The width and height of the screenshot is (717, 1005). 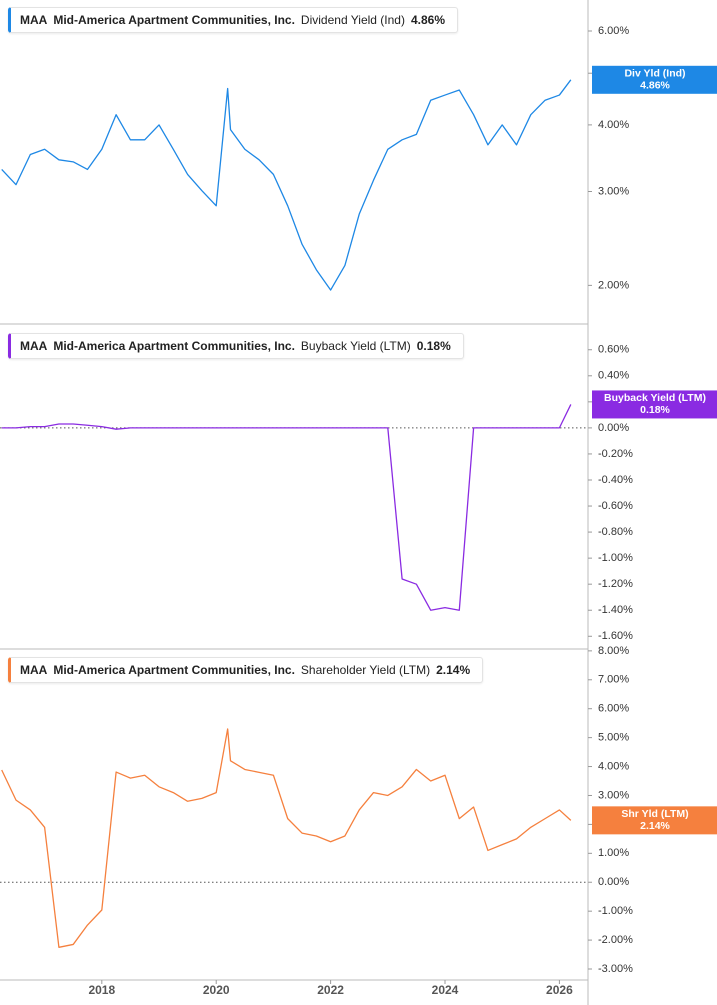 What do you see at coordinates (445, 990) in the screenshot?
I see `x-tick-label: 2024` at bounding box center [445, 990].